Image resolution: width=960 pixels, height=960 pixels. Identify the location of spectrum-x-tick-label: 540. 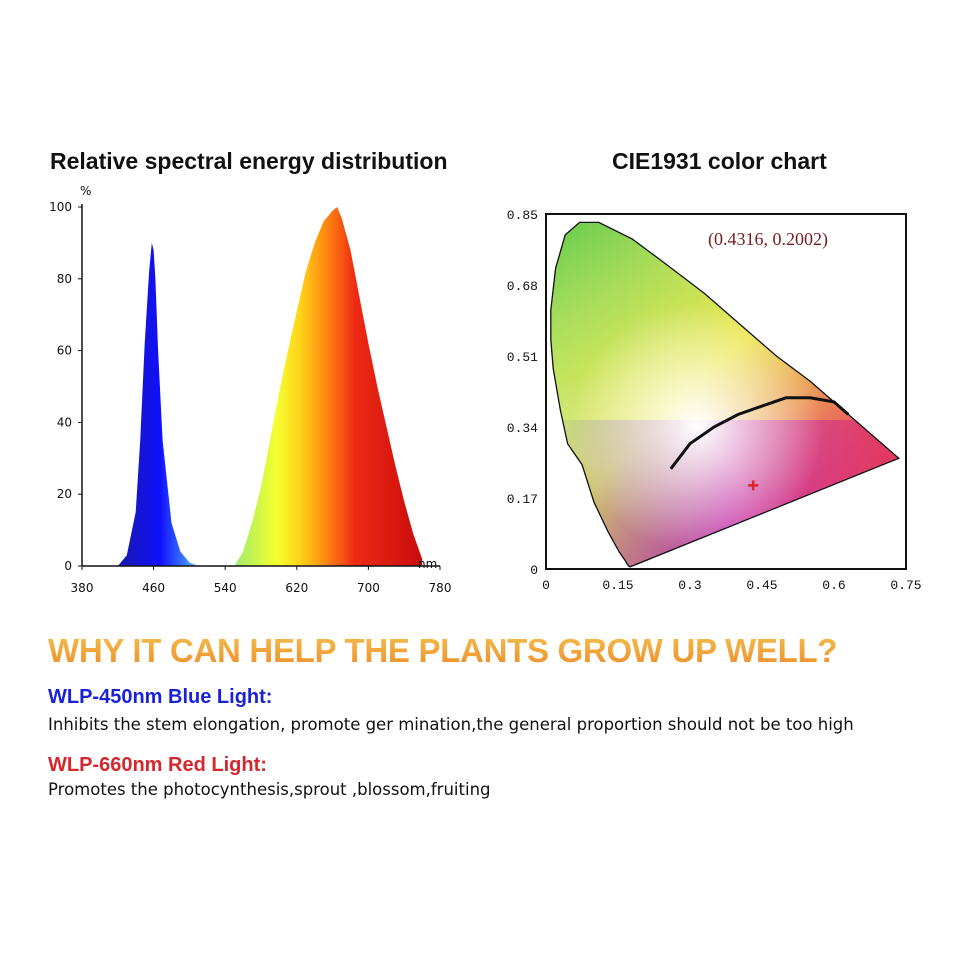
(225, 588).